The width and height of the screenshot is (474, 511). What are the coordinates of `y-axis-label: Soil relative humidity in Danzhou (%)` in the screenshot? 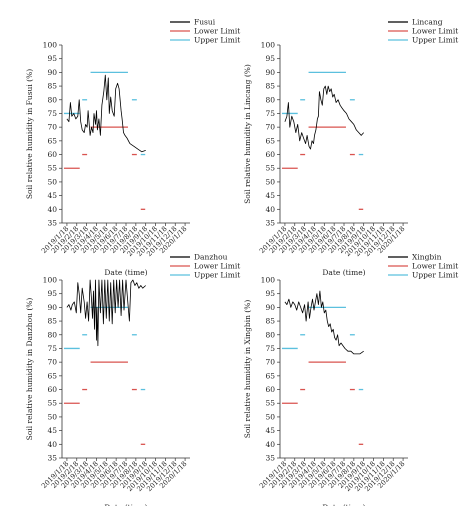 It's located at (29, 369).